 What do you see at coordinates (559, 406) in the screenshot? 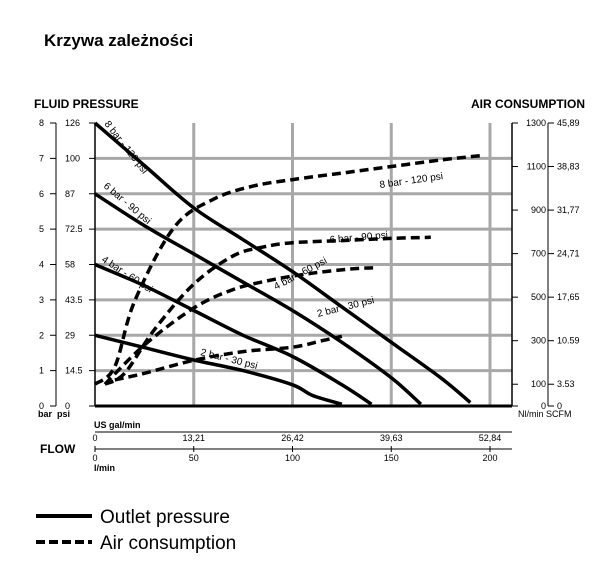
I see `tick-label-scfm: 0` at bounding box center [559, 406].